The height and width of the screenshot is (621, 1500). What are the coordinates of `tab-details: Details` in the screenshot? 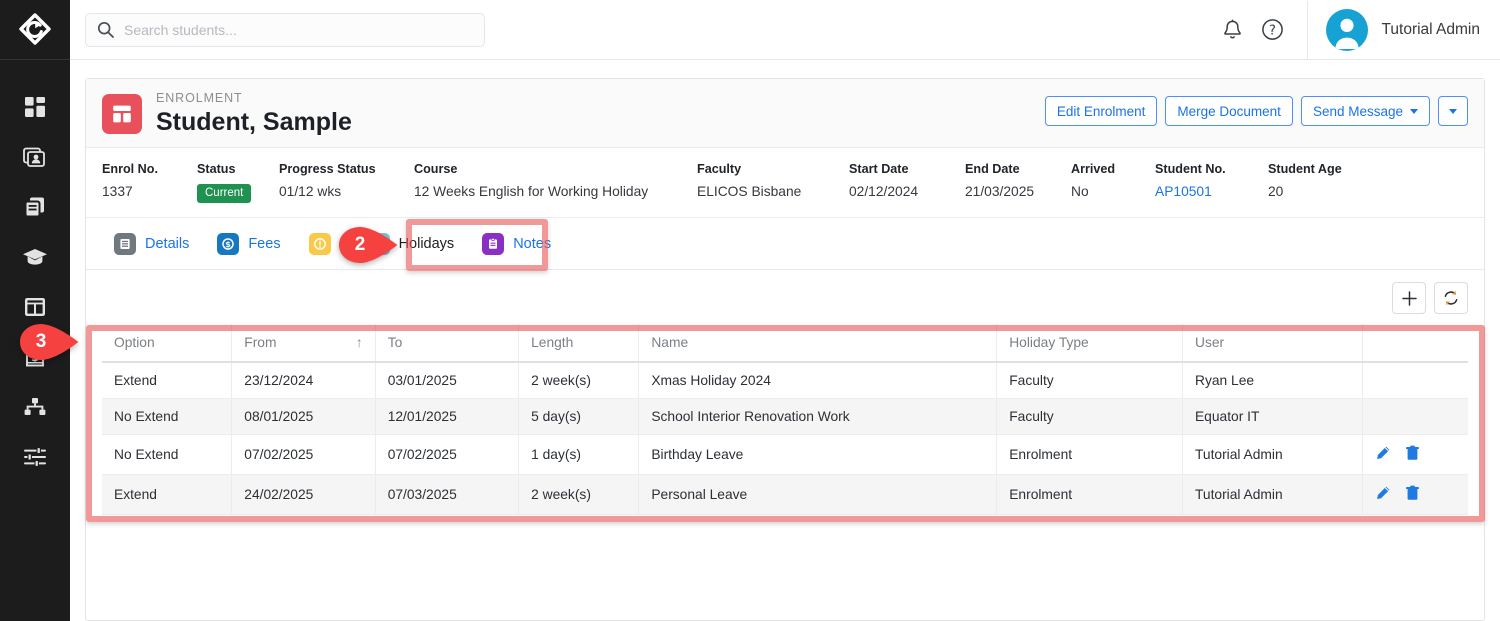 It's located at (151, 243).